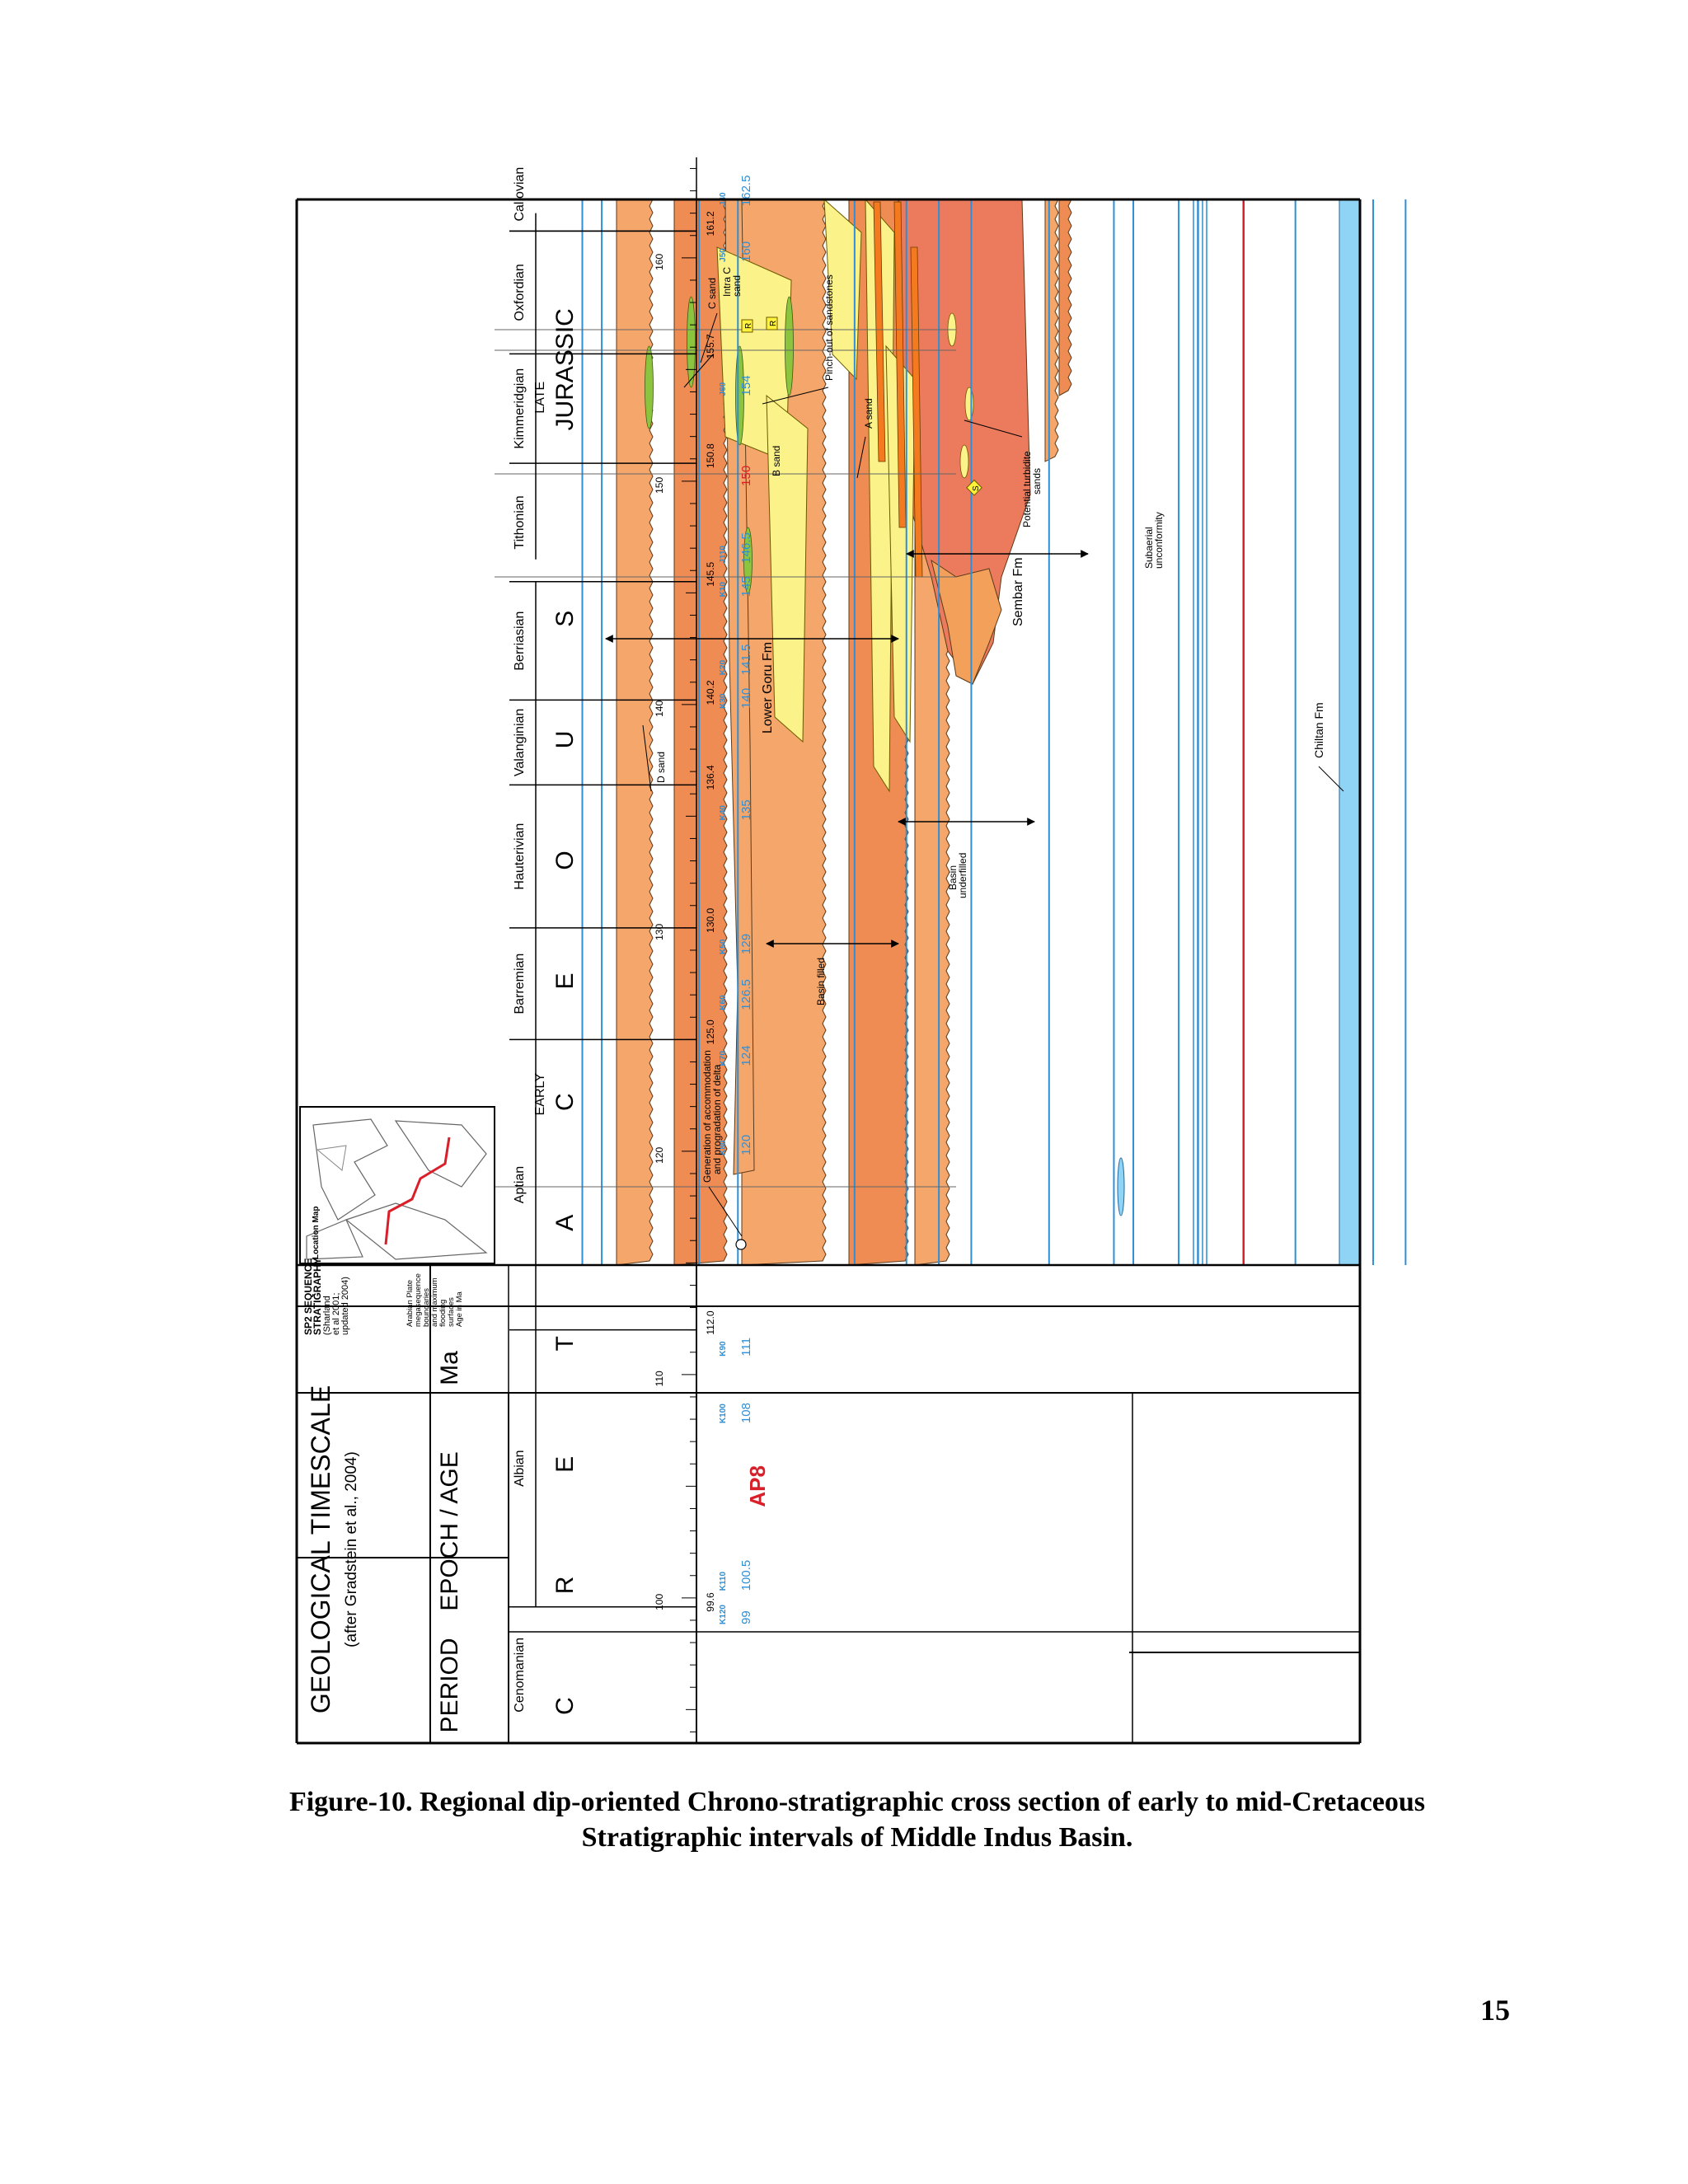 The image size is (1688, 2184). What do you see at coordinates (746, 586) in the screenshot?
I see `sequence-age-label: 145` at bounding box center [746, 586].